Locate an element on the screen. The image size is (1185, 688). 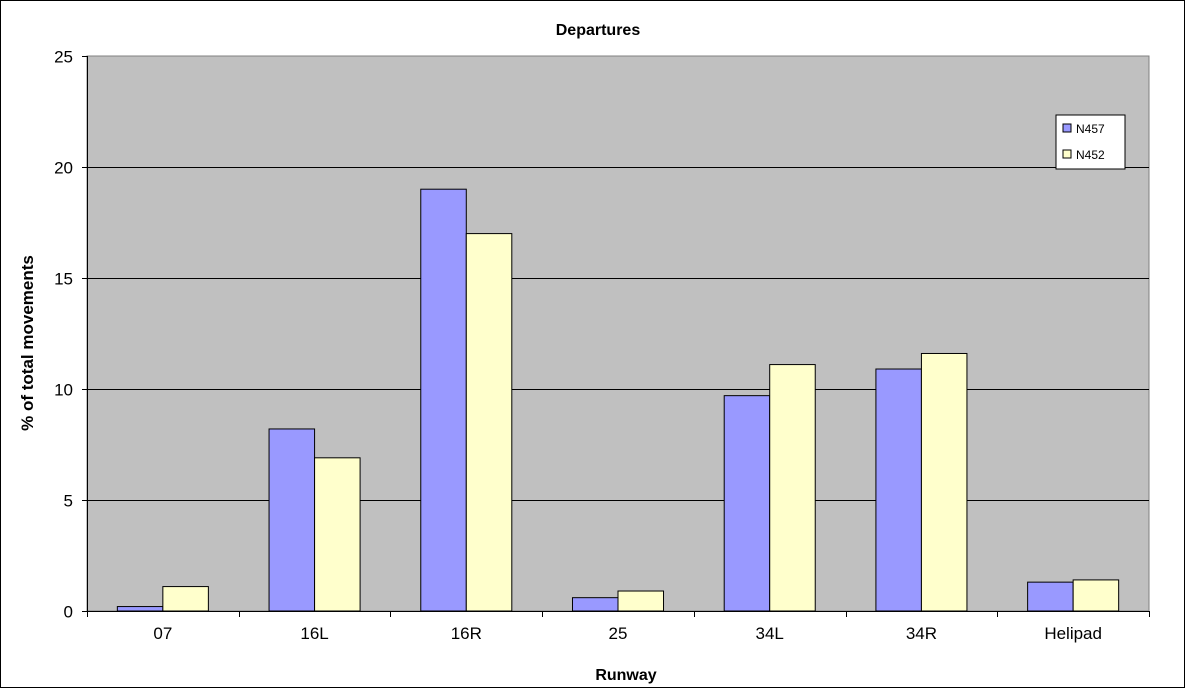
legend-label-n452: N452 is located at coordinates (1090, 155).